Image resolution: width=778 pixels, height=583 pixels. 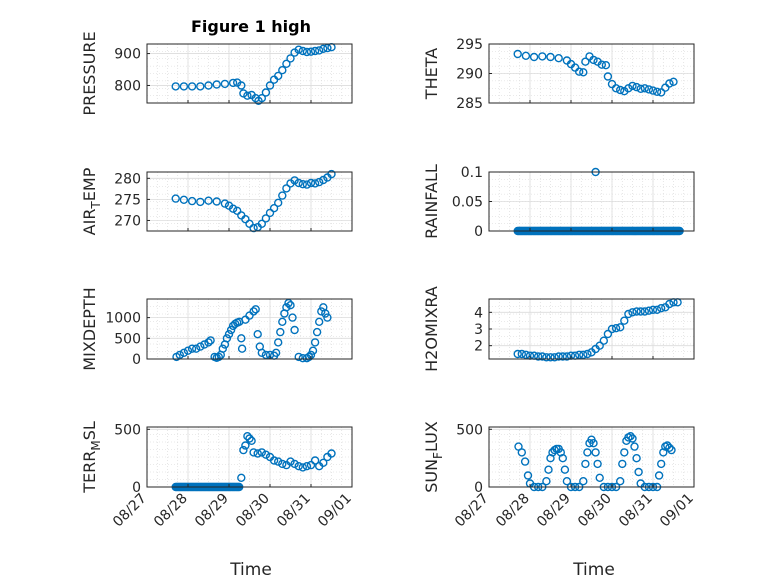 What do you see at coordinates (478, 330) in the screenshot?
I see `y-tick-label: 3` at bounding box center [478, 330].